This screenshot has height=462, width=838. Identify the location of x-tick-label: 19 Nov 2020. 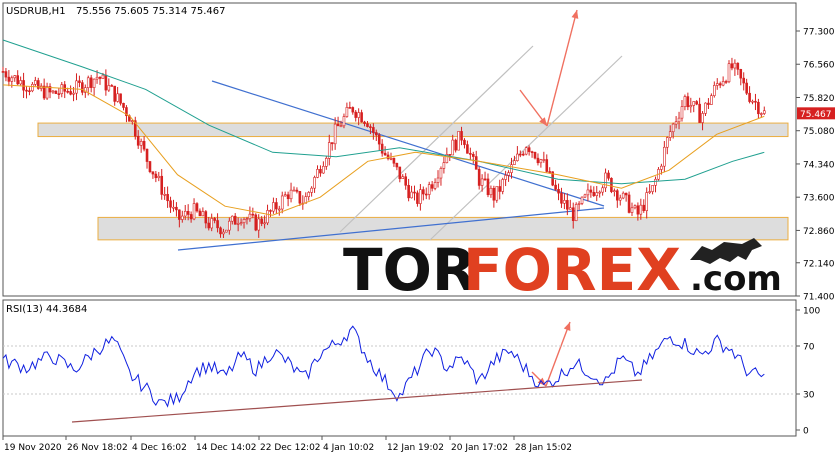
(33, 448).